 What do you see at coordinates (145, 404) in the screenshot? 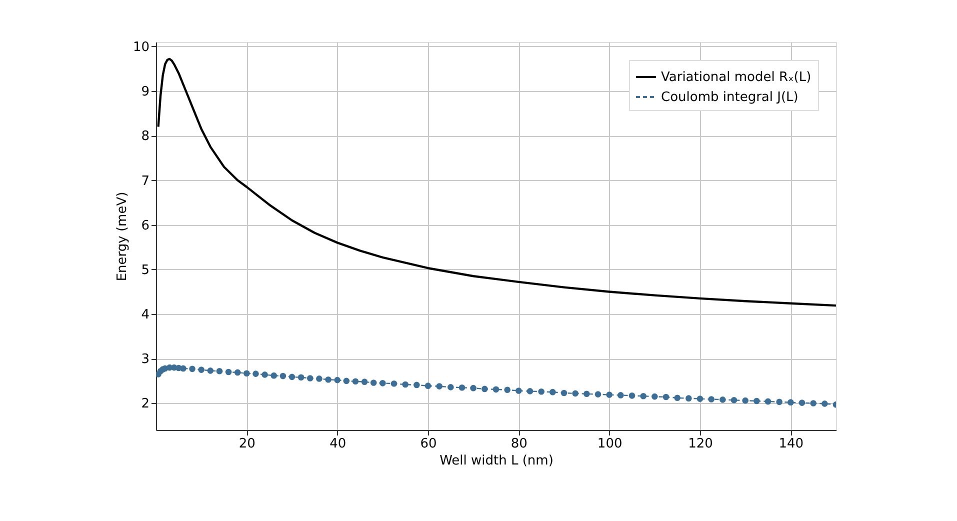
I see `y-tick-label: 2` at bounding box center [145, 404].